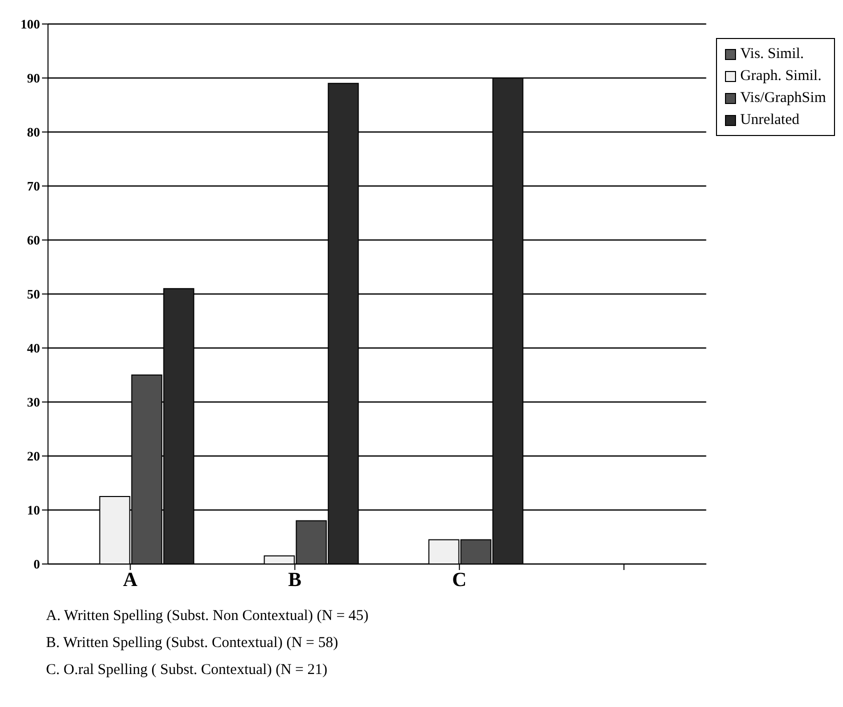  What do you see at coordinates (33, 294) in the screenshot?
I see `y-tick-label: 50` at bounding box center [33, 294].